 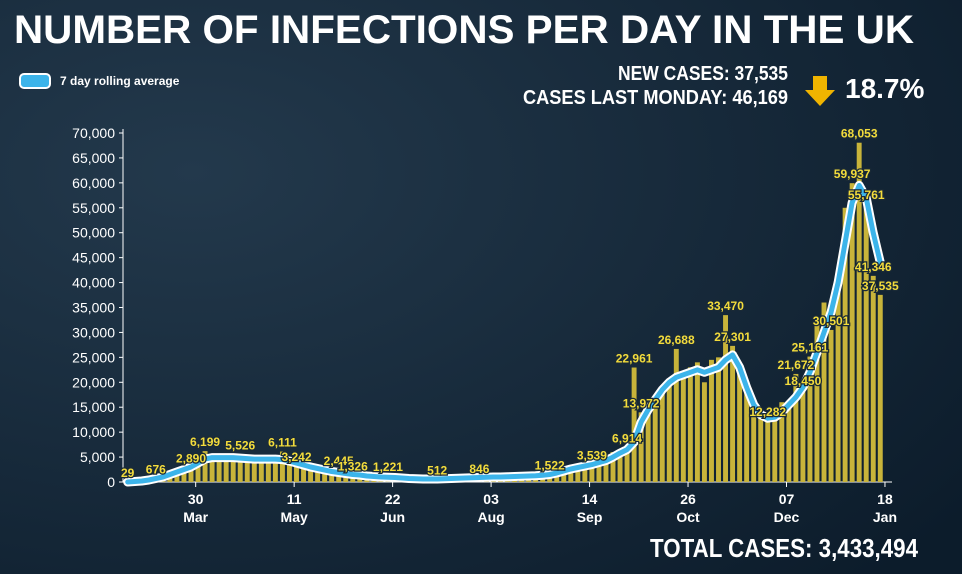 What do you see at coordinates (866, 195) in the screenshot?
I see `value-label: 55,761` at bounding box center [866, 195].